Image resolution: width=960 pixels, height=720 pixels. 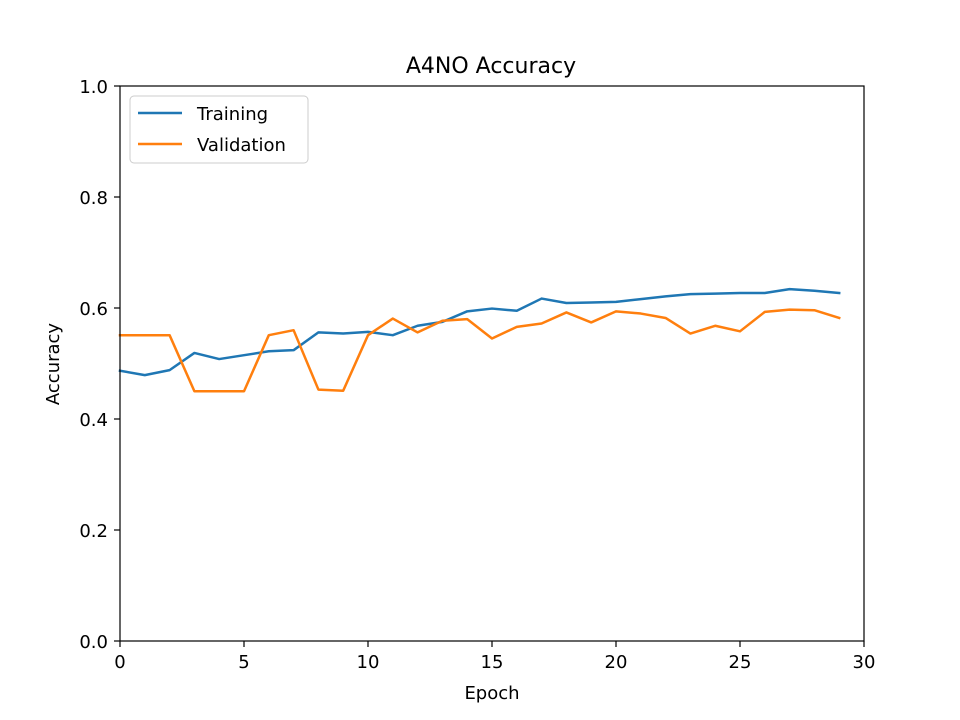 I want to click on legend-label-validation: Validation, so click(x=241, y=145).